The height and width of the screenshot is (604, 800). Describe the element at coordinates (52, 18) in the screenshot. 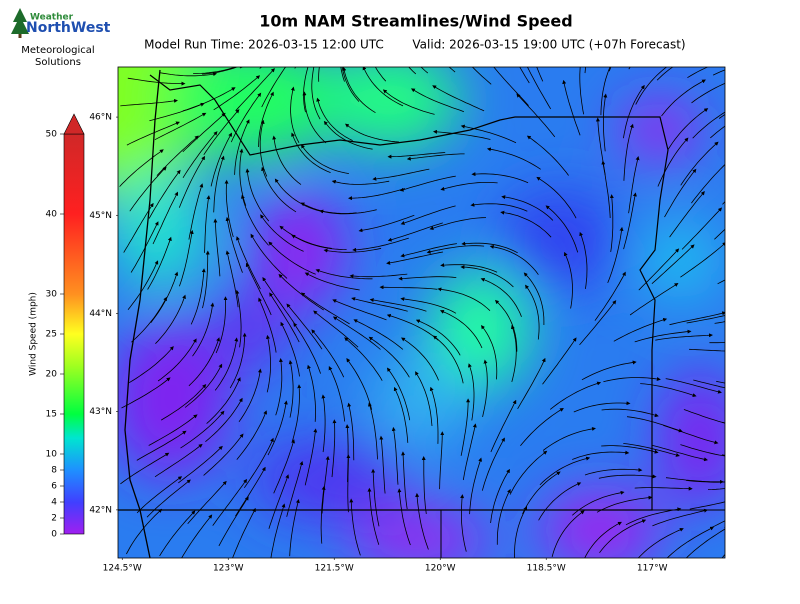

I see `logo-top: Weather` at that location.